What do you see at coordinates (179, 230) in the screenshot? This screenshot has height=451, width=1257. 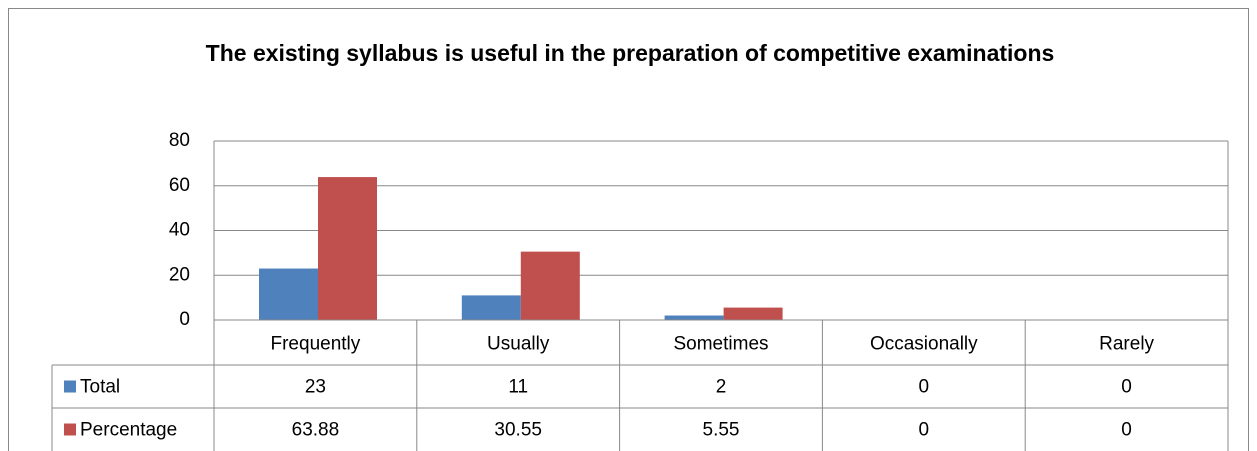 I see `y-tick-label: 40` at bounding box center [179, 230].